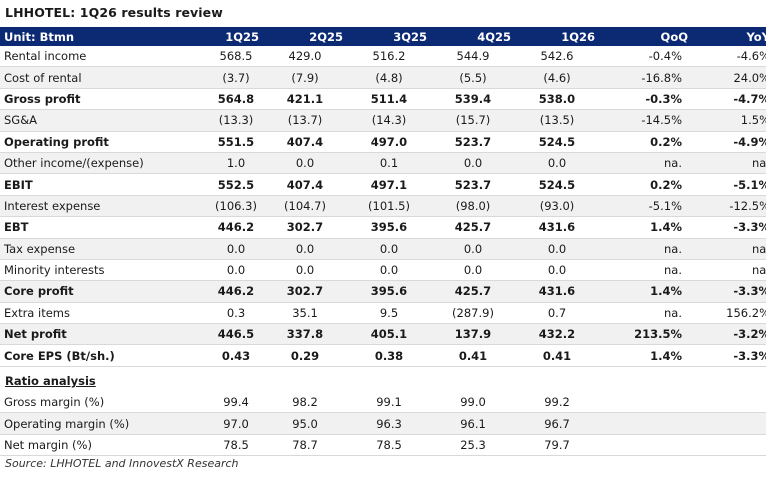 This screenshot has width=766, height=477. Describe the element at coordinates (305, 36) in the screenshot. I see `header-2q25: 2Q25` at that location.